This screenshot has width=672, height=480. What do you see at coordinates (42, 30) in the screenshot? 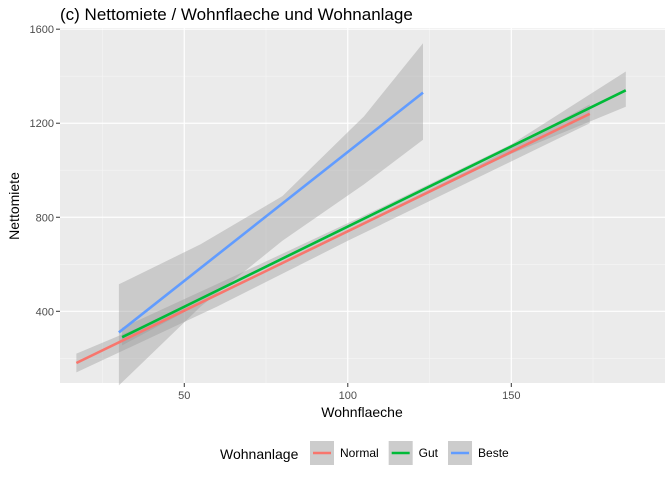
I see `y-tick-label: 1600` at bounding box center [42, 30].